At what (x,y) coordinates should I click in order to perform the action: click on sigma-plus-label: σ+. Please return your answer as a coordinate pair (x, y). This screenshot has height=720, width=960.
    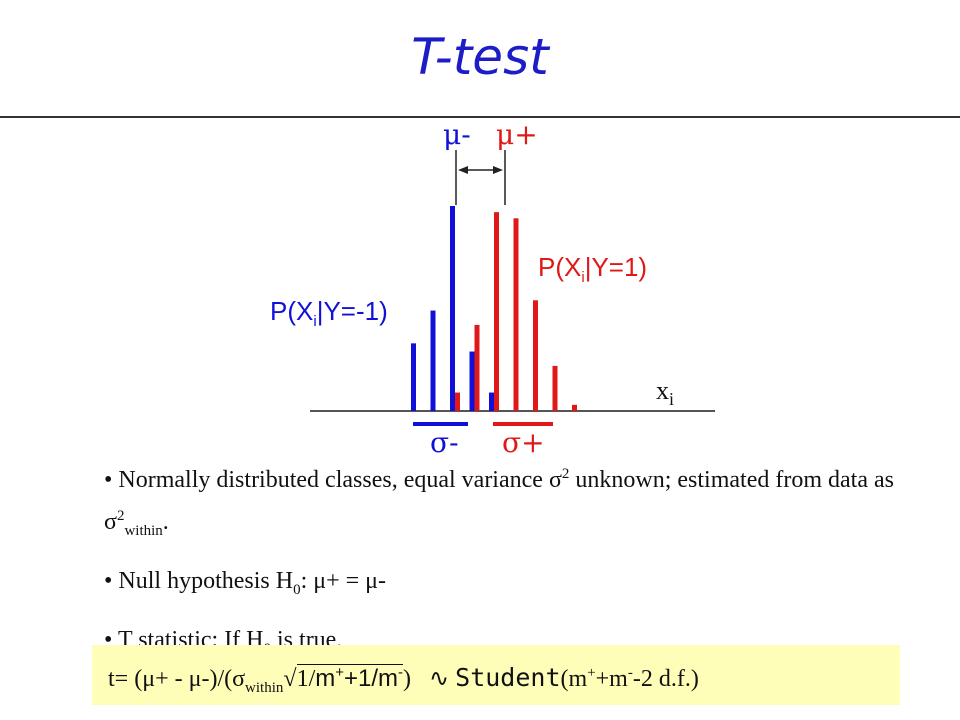
    Looking at the image, I should click on (523, 442).